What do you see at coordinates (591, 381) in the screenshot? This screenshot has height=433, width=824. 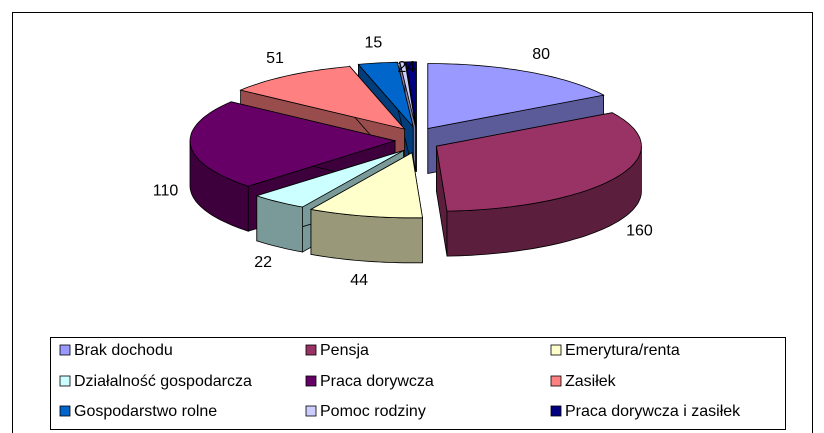 I see `legend-label: Zasiłek` at bounding box center [591, 381].